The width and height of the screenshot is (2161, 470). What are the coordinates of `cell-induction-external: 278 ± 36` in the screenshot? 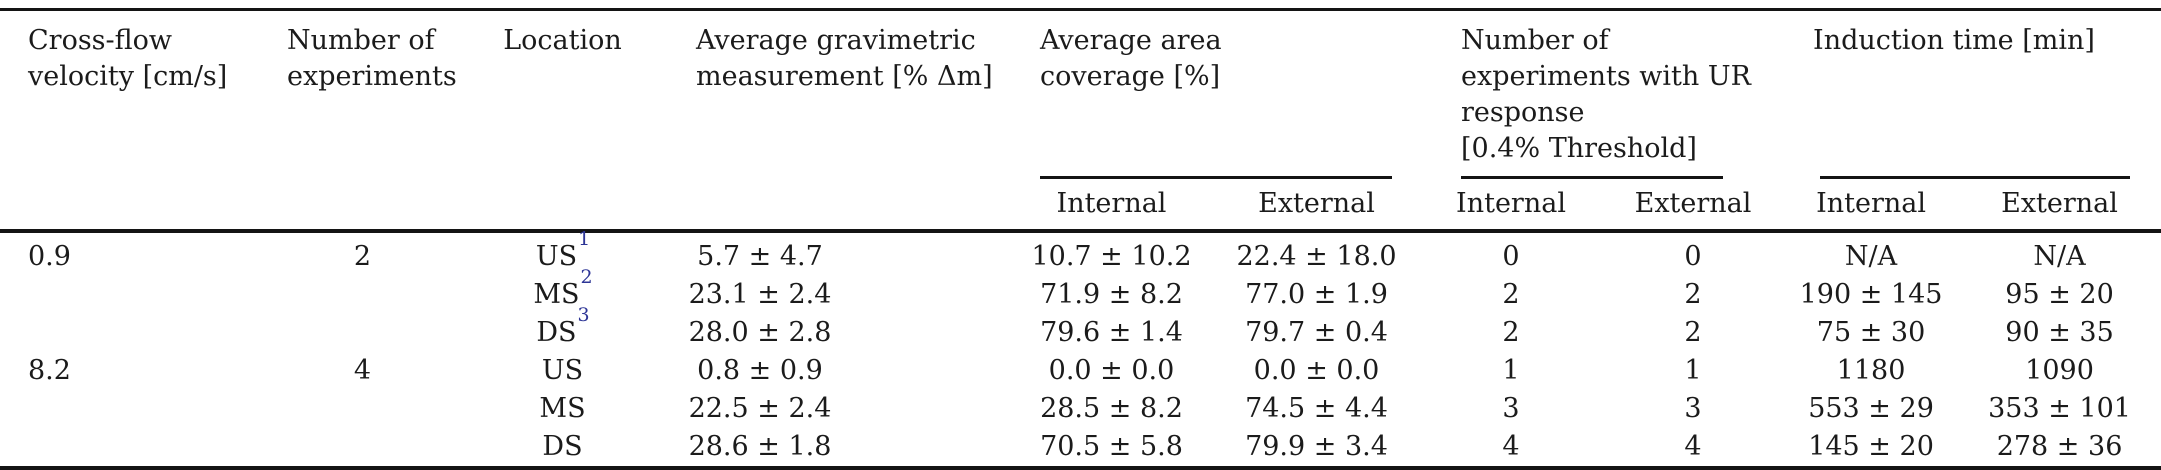 It's located at (2059, 446).